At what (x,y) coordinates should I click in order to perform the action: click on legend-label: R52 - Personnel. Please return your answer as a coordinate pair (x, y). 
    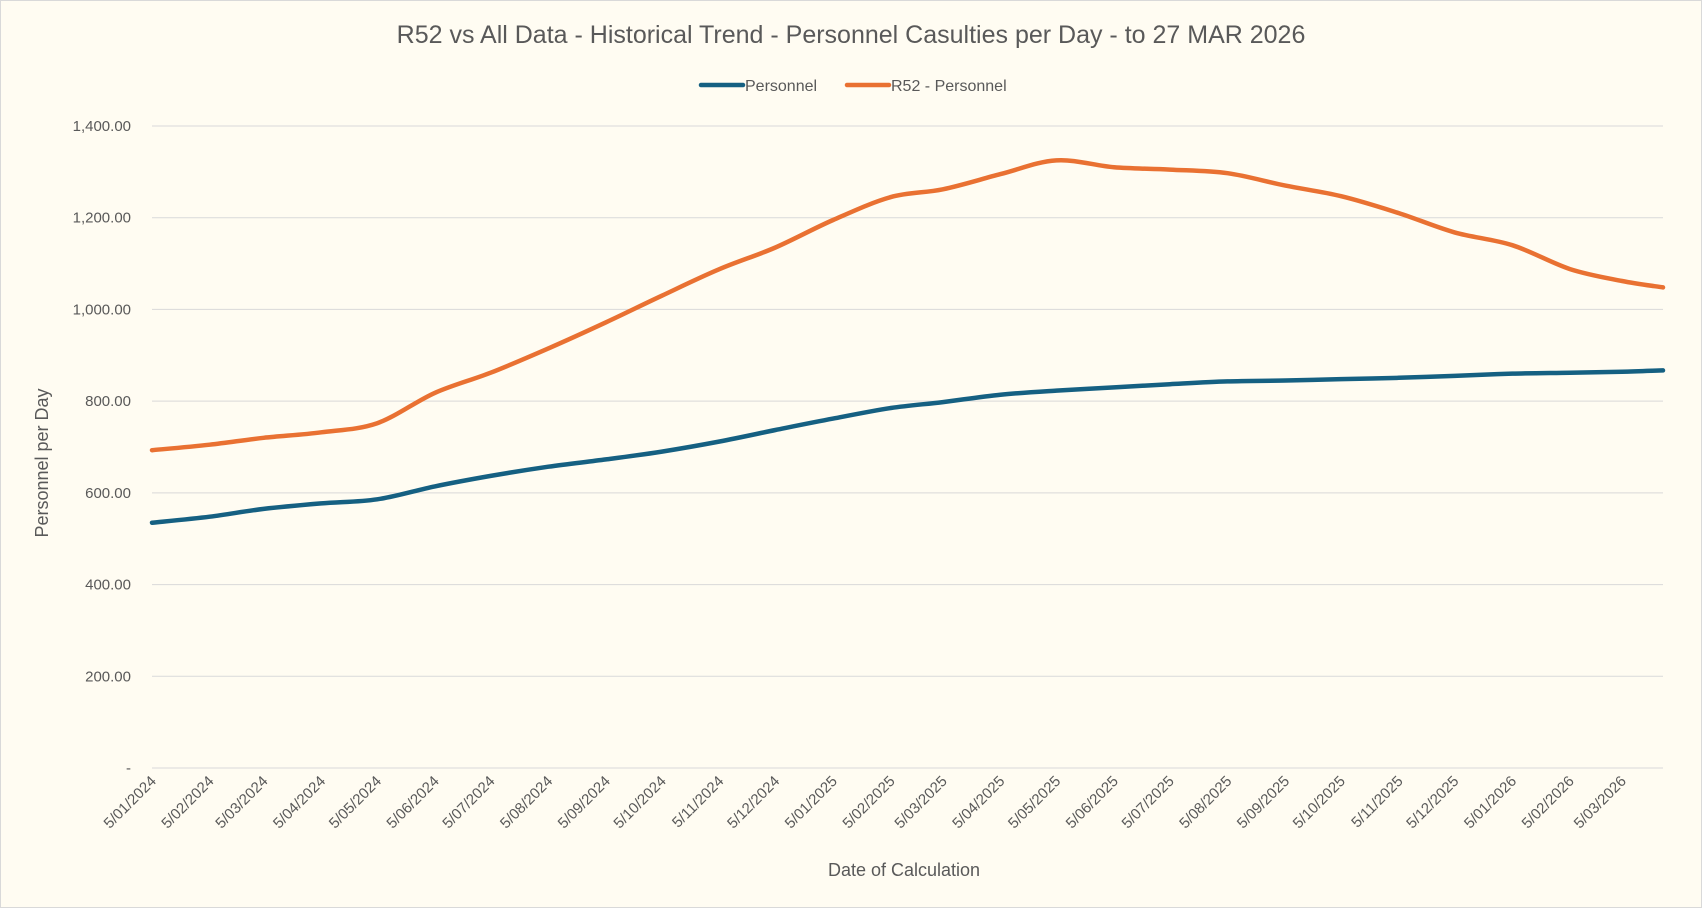
    Looking at the image, I should click on (949, 86).